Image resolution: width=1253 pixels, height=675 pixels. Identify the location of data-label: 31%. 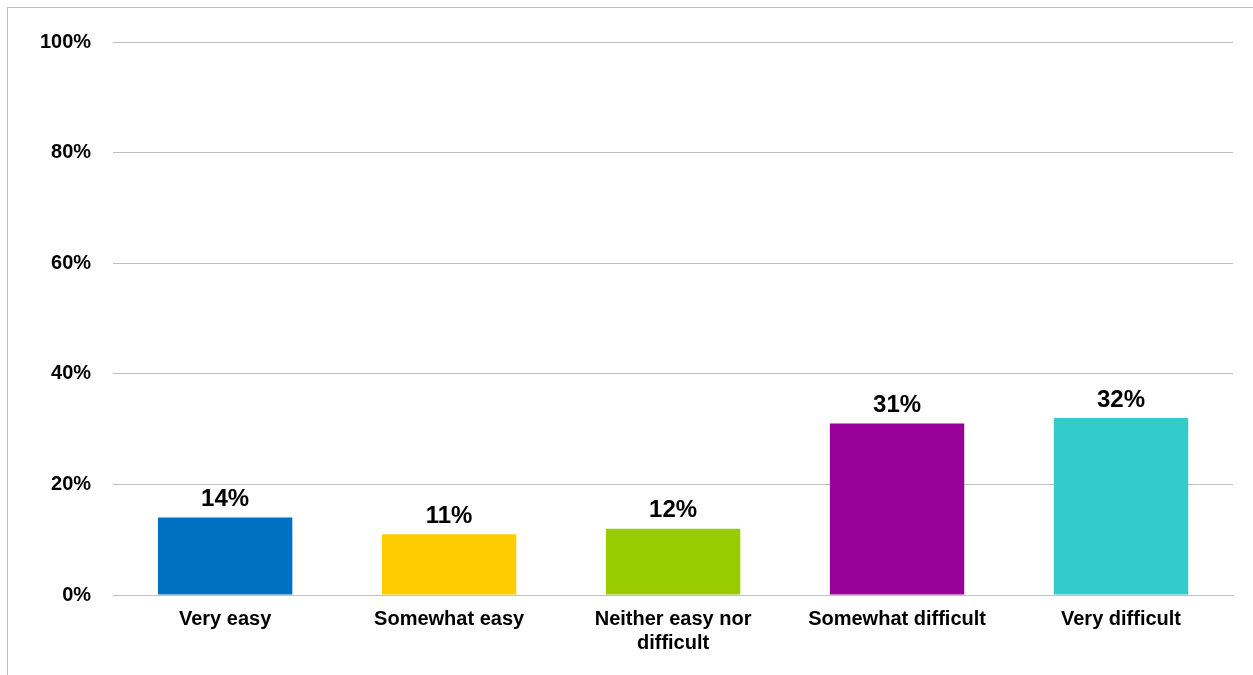
(897, 404).